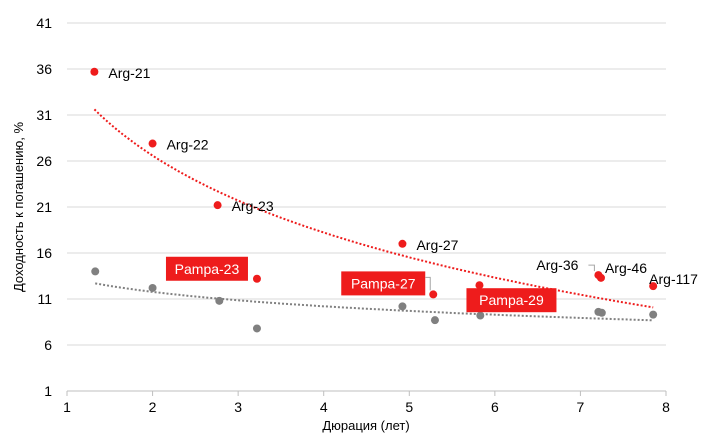  Describe the element at coordinates (238, 407) in the screenshot. I see `x-tick-label: 3` at that location.